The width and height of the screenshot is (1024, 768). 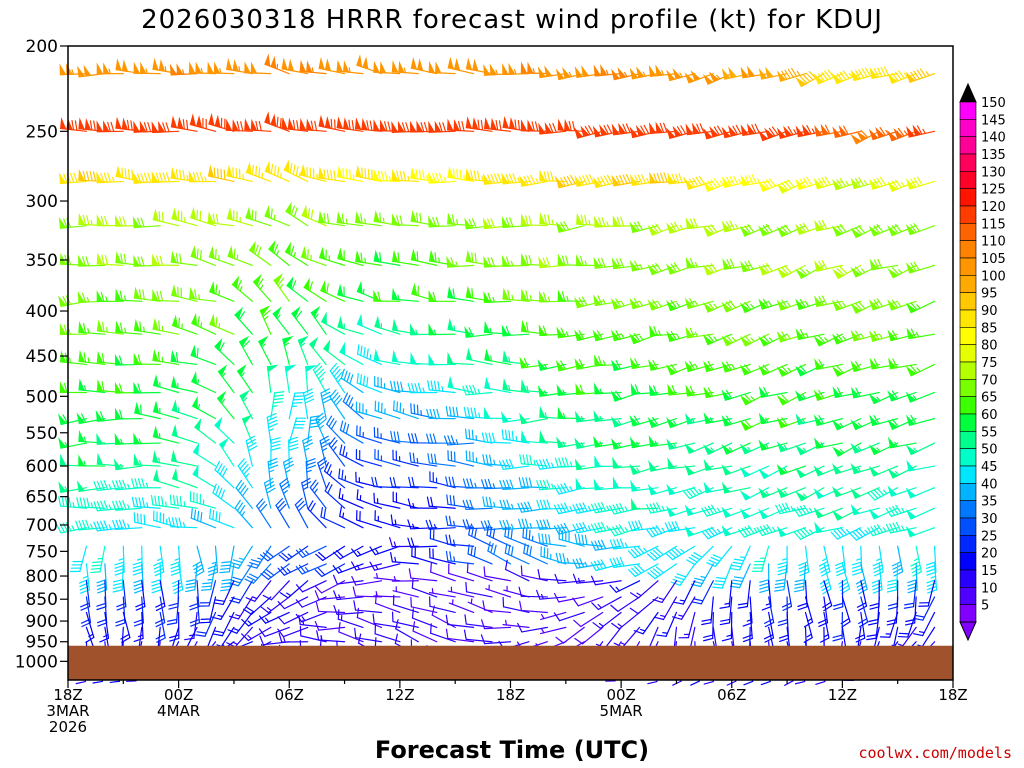 I want to click on colorbar-label: 40, so click(x=989, y=484).